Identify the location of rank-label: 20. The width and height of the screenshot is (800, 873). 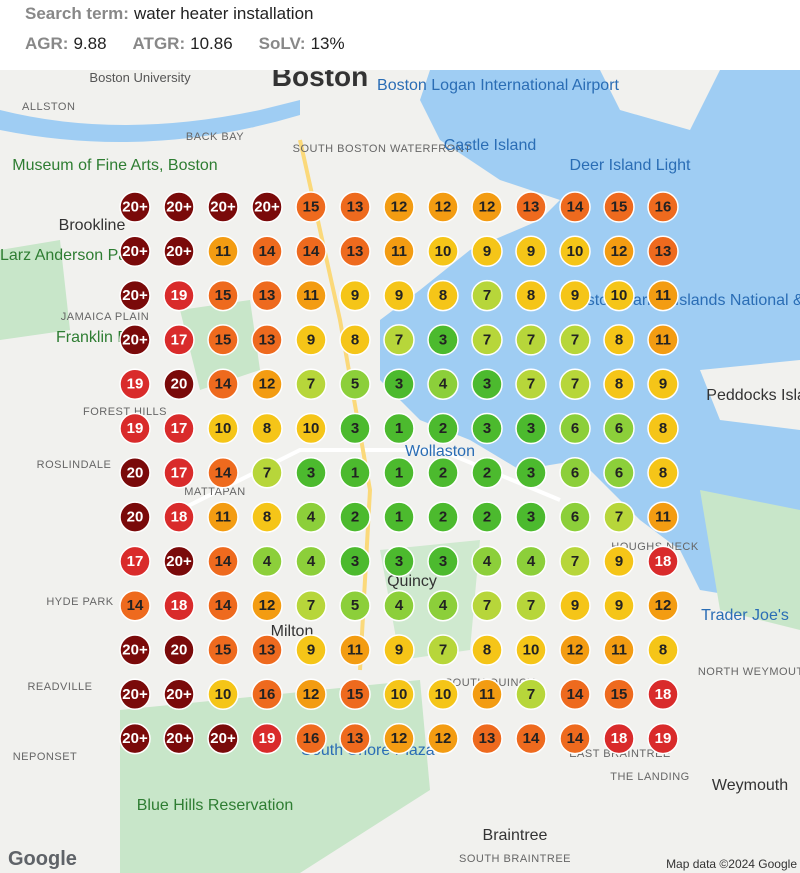
(179, 650).